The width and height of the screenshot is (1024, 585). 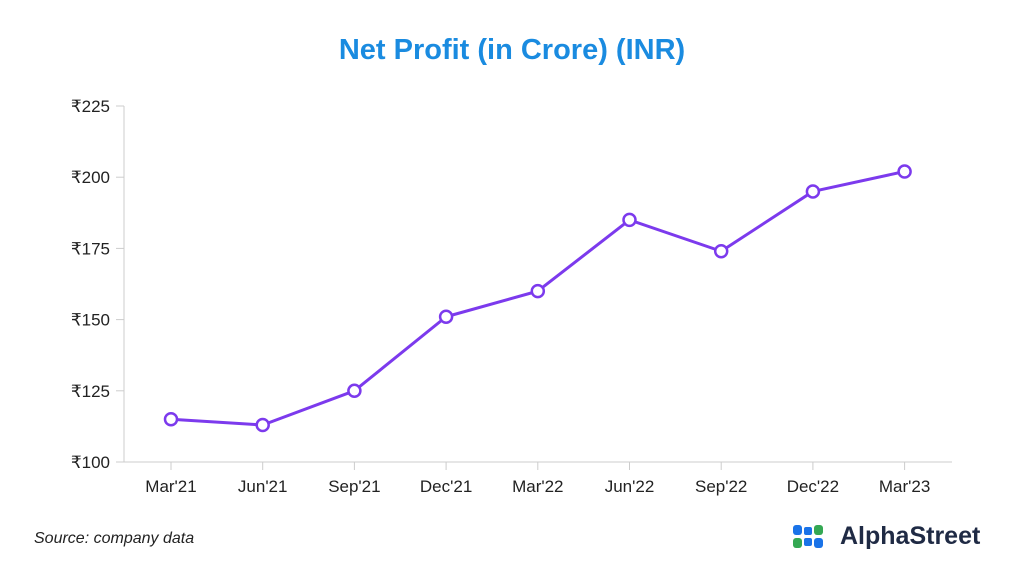 I want to click on brand-name: AlphaStreet, so click(x=910, y=536).